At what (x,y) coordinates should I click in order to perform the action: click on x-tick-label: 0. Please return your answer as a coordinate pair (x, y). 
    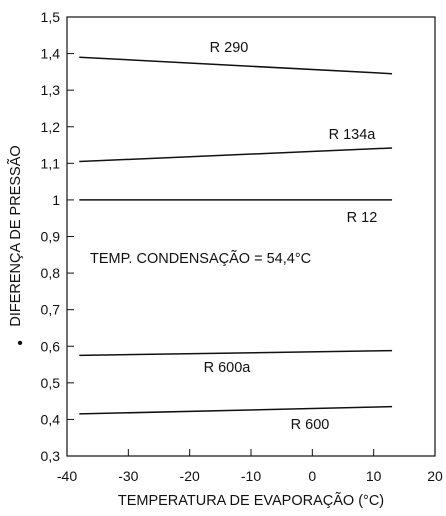
    Looking at the image, I should click on (312, 476).